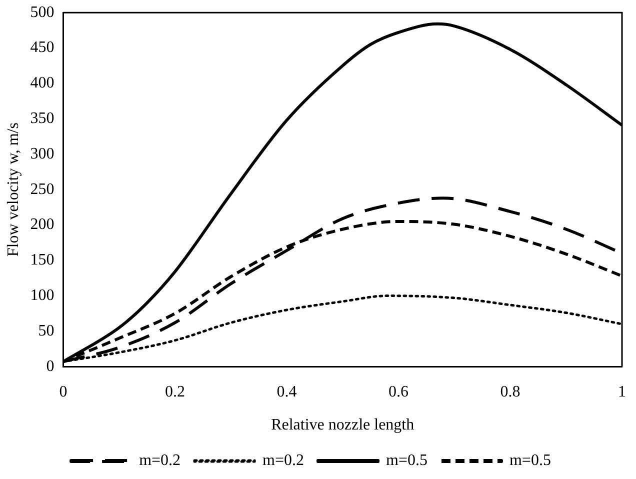 Image resolution: width=636 pixels, height=479 pixels. I want to click on x-axis-title: Relative nozzle length, so click(342, 425).